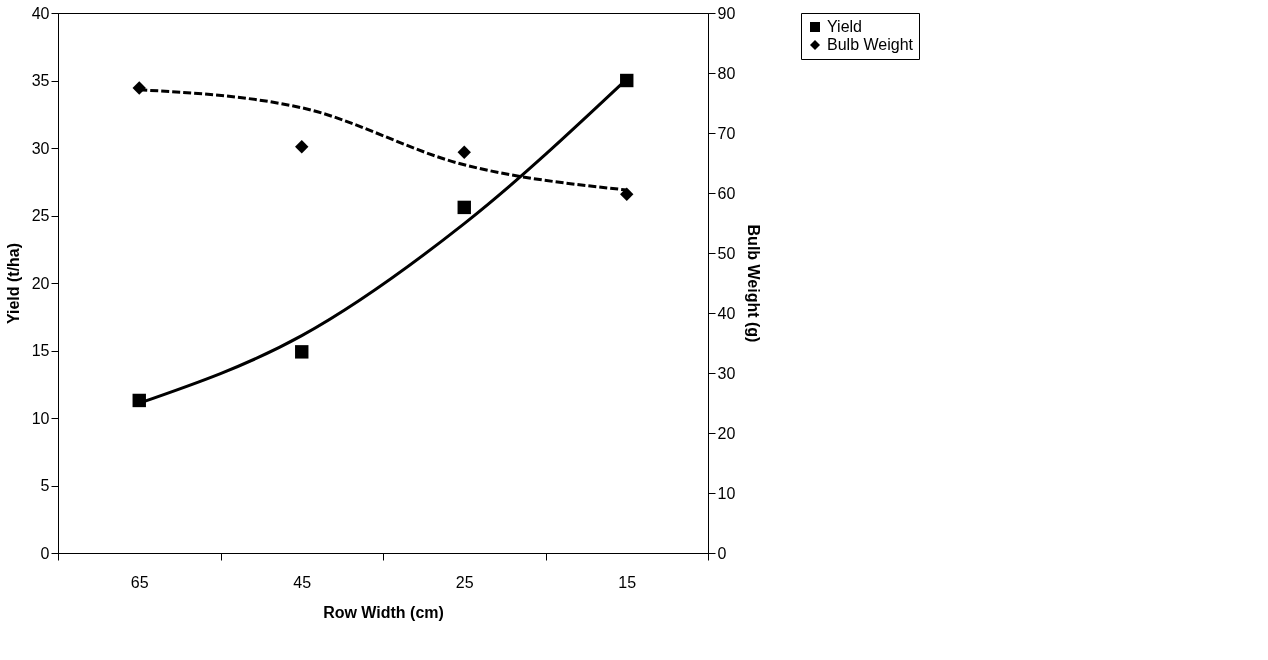  Describe the element at coordinates (844, 26) in the screenshot. I see `legend-label: Yield` at that location.